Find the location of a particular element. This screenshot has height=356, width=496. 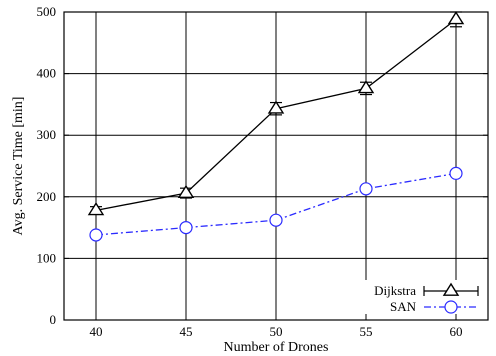

x-tick-label: 50 is located at coordinates (276, 331).